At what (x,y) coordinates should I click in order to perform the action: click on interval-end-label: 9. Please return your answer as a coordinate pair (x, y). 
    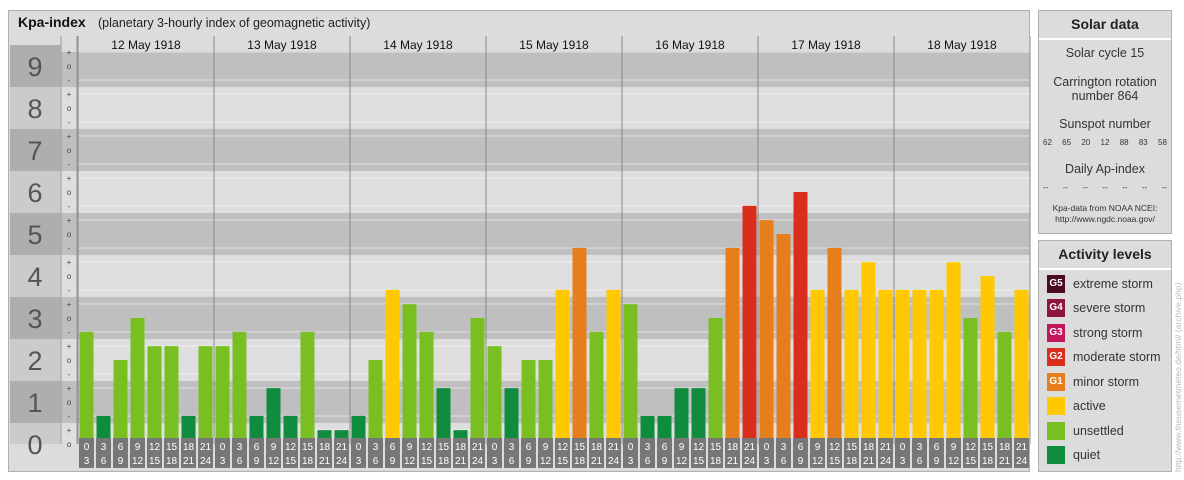
    Looking at the image, I should click on (393, 461).